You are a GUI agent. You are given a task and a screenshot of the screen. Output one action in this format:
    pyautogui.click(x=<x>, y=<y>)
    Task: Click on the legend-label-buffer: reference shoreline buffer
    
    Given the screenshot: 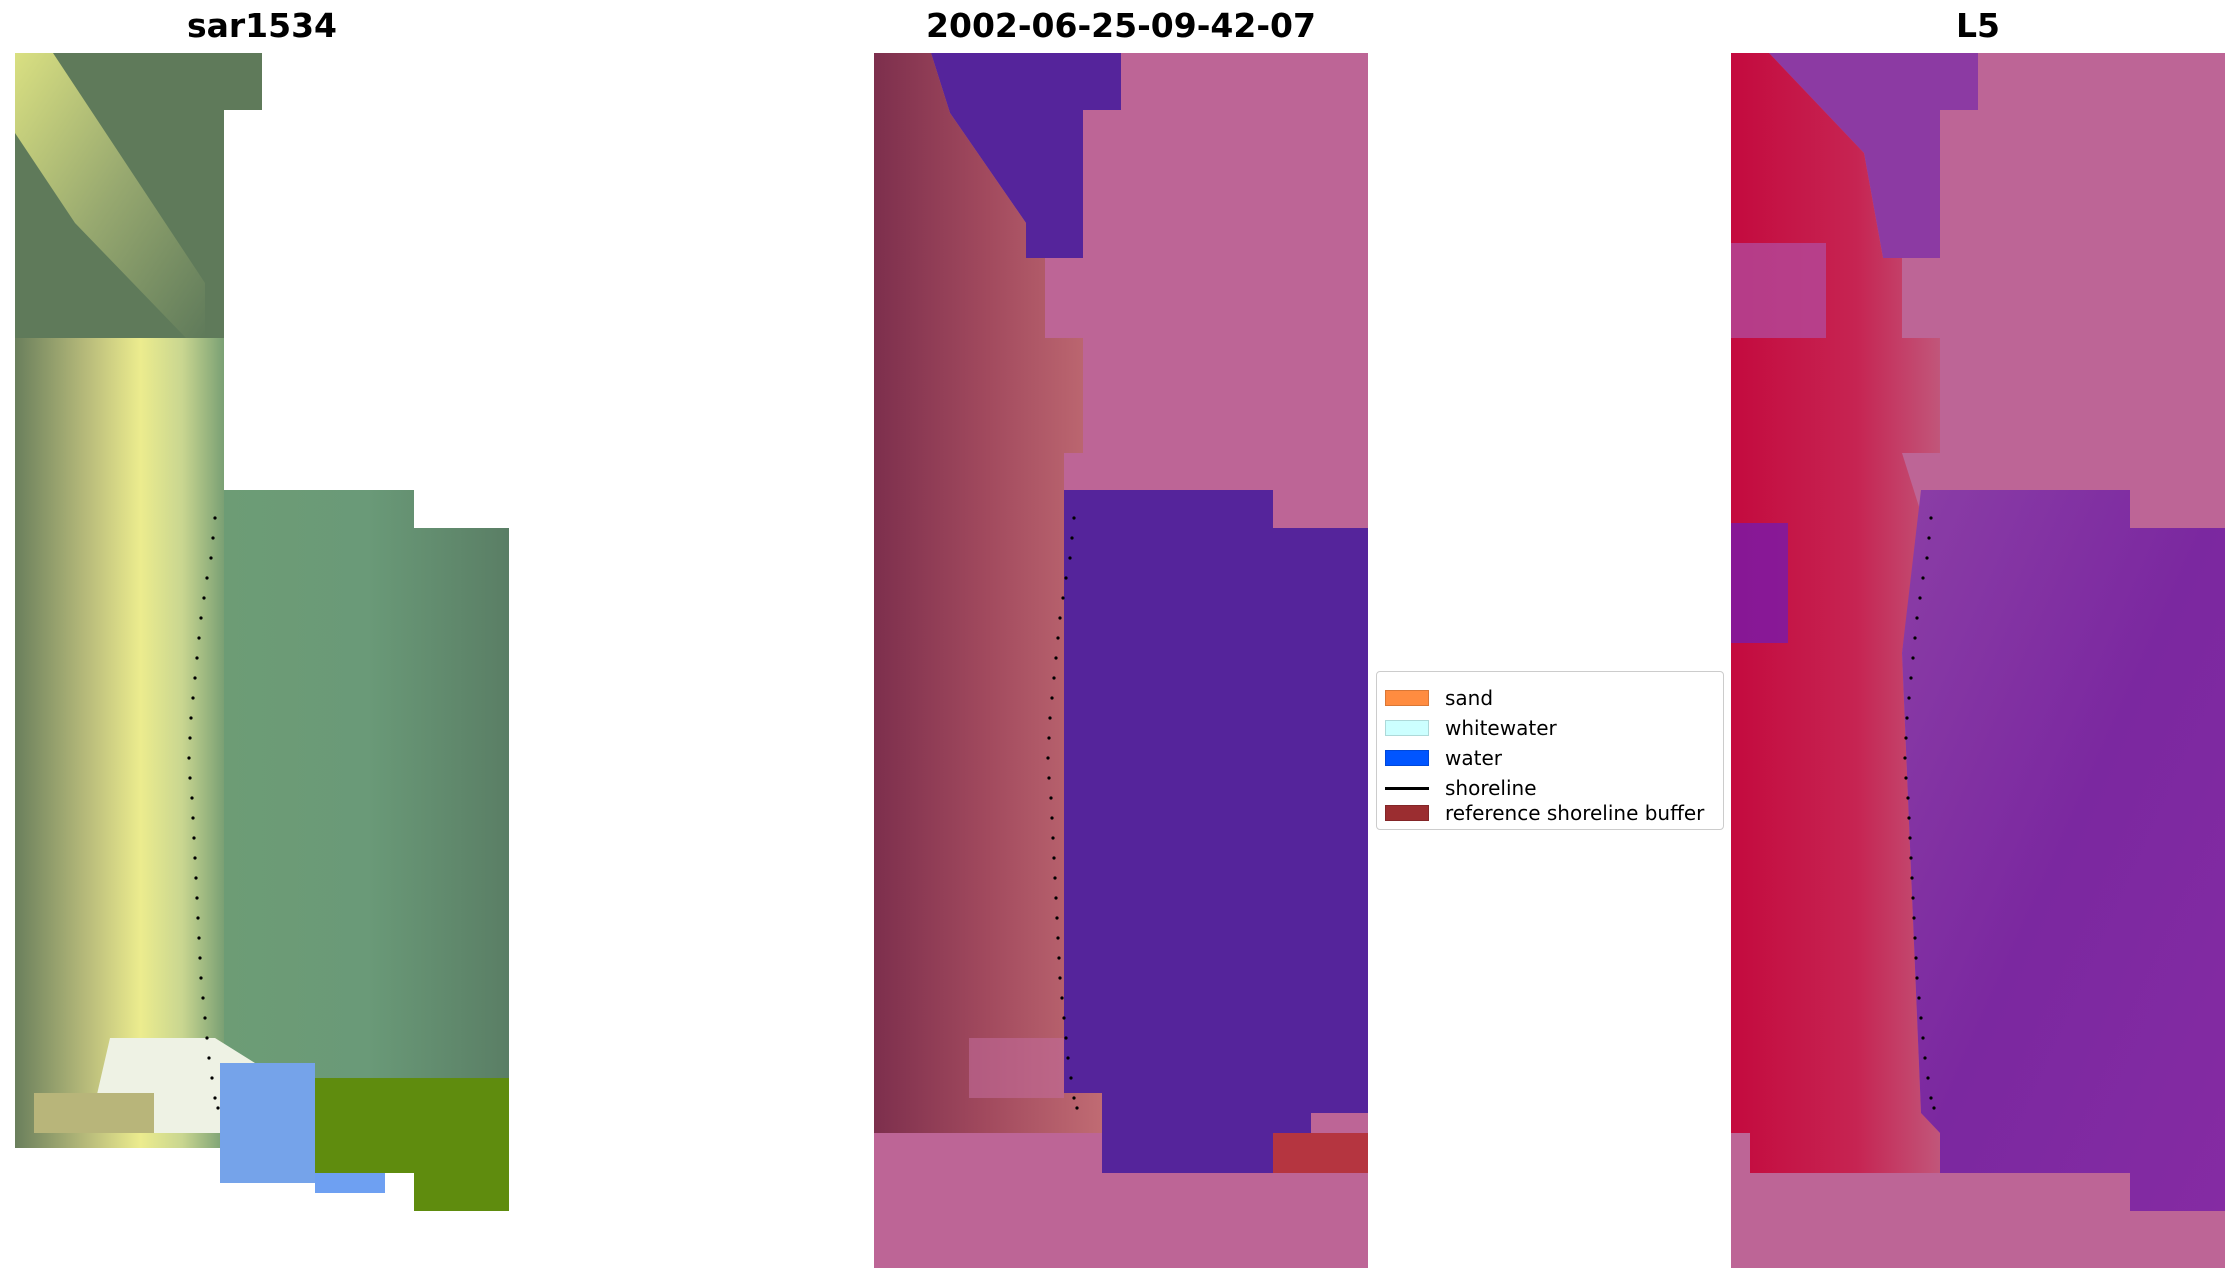 What is the action you would take?
    pyautogui.click(x=1575, y=813)
    